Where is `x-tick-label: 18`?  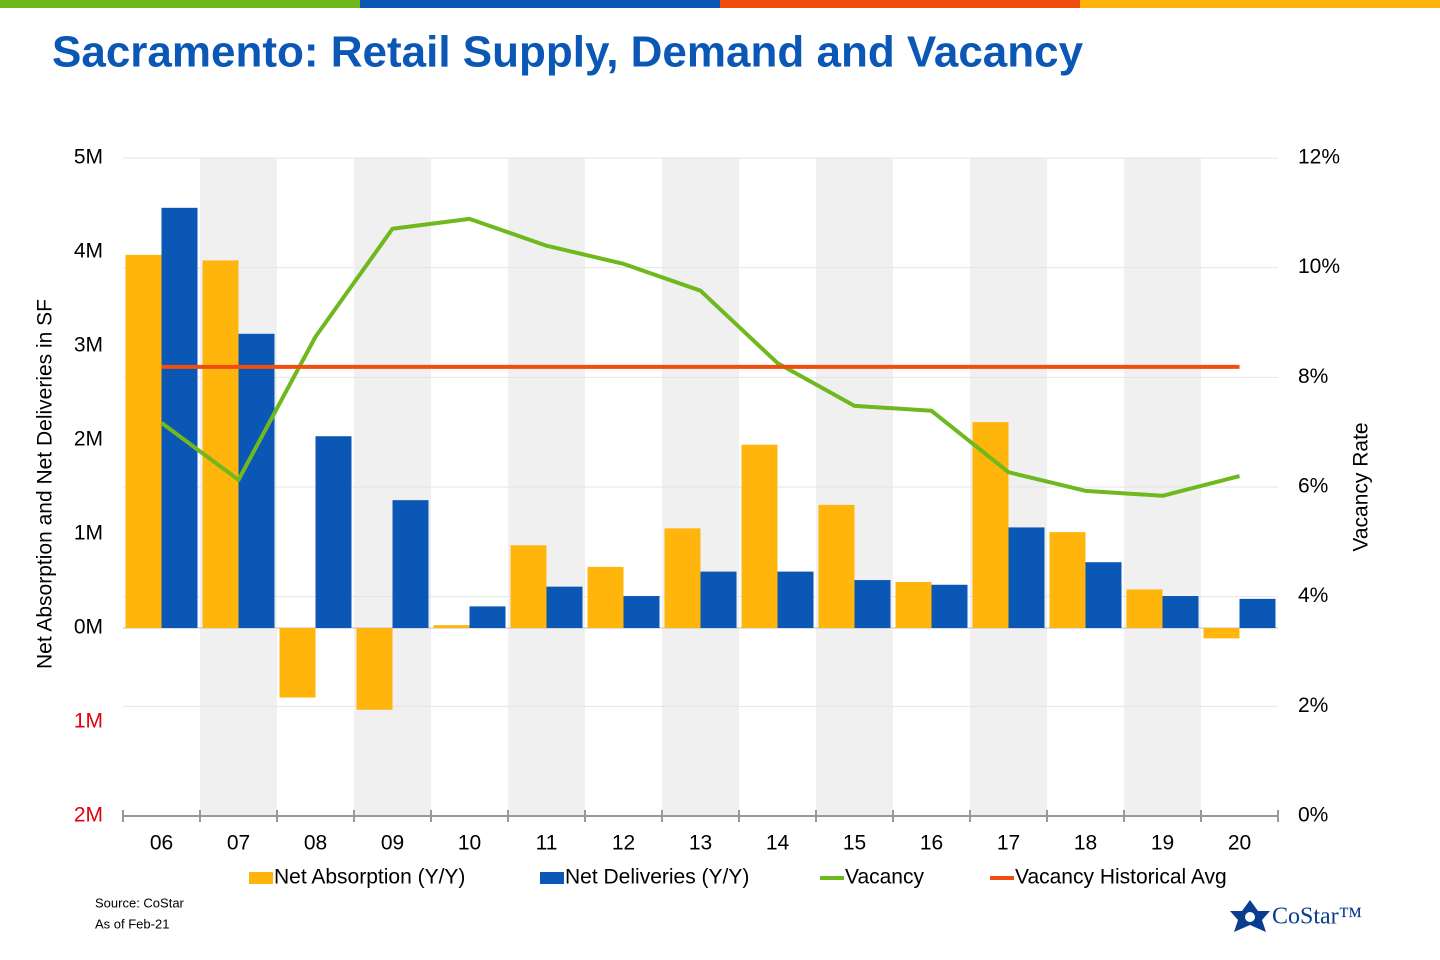
x-tick-label: 18 is located at coordinates (1085, 843).